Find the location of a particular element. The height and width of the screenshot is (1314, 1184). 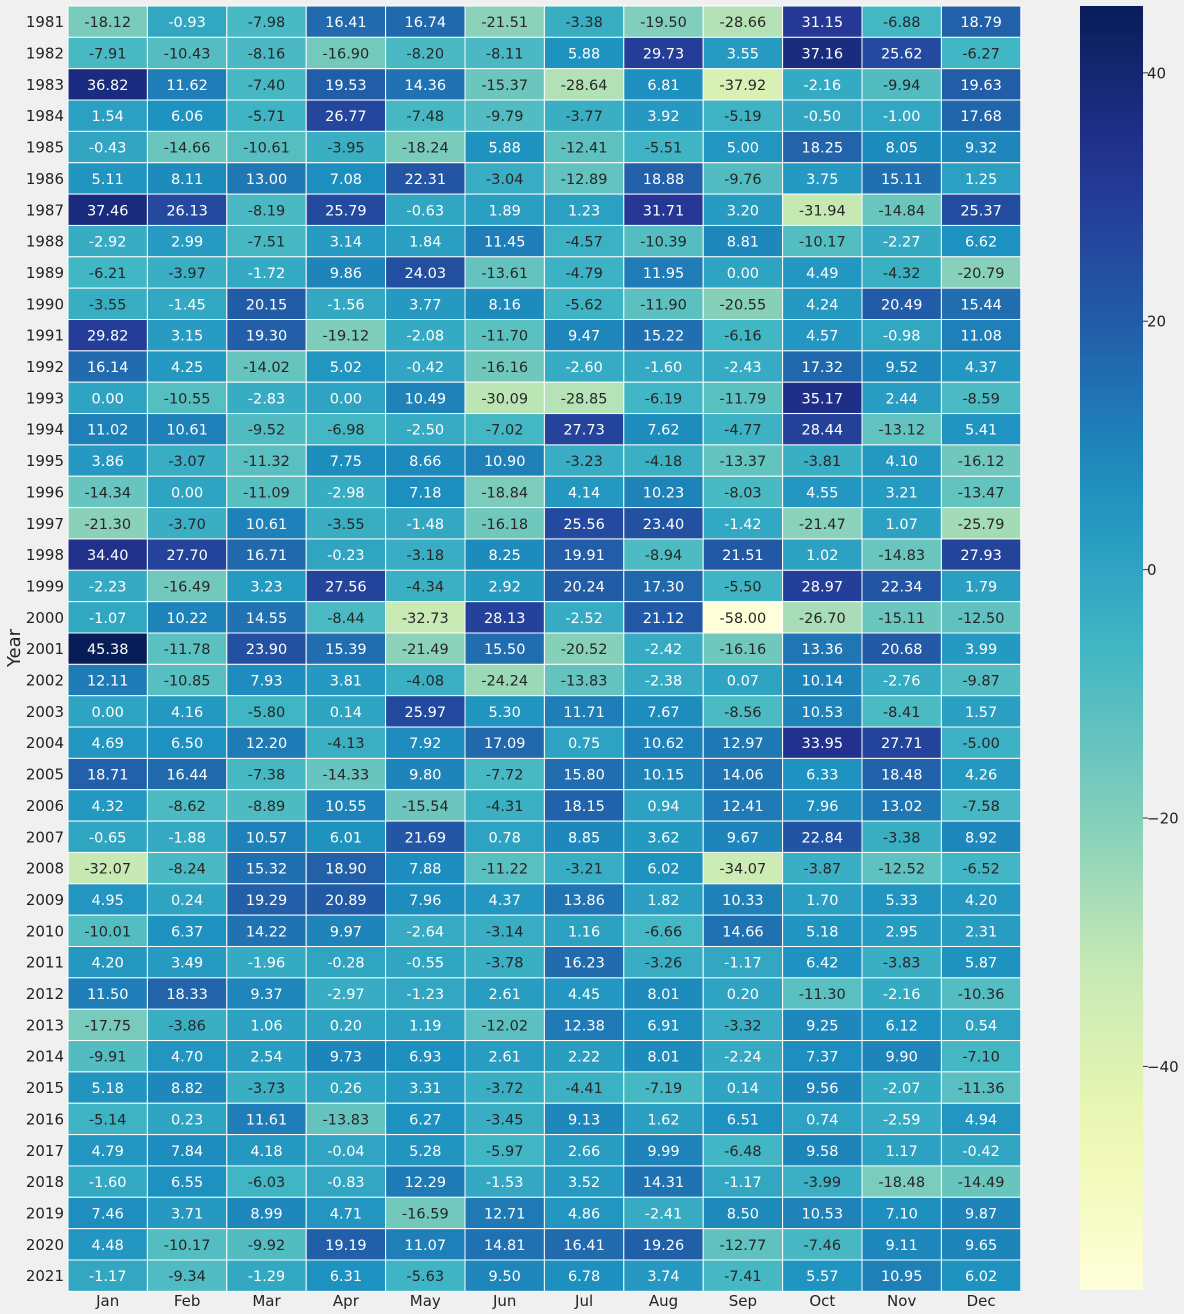

cell-value-label: 2.22 is located at coordinates (584, 1058).